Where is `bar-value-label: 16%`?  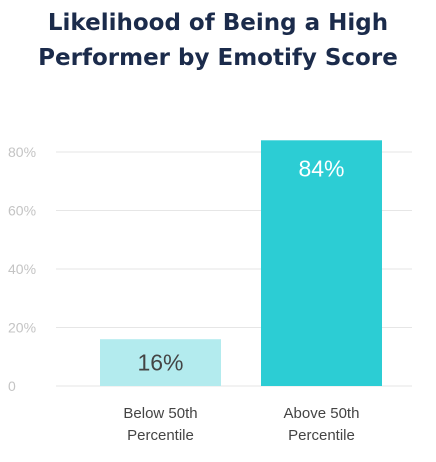
bar-value-label: 16% is located at coordinates (160, 363).